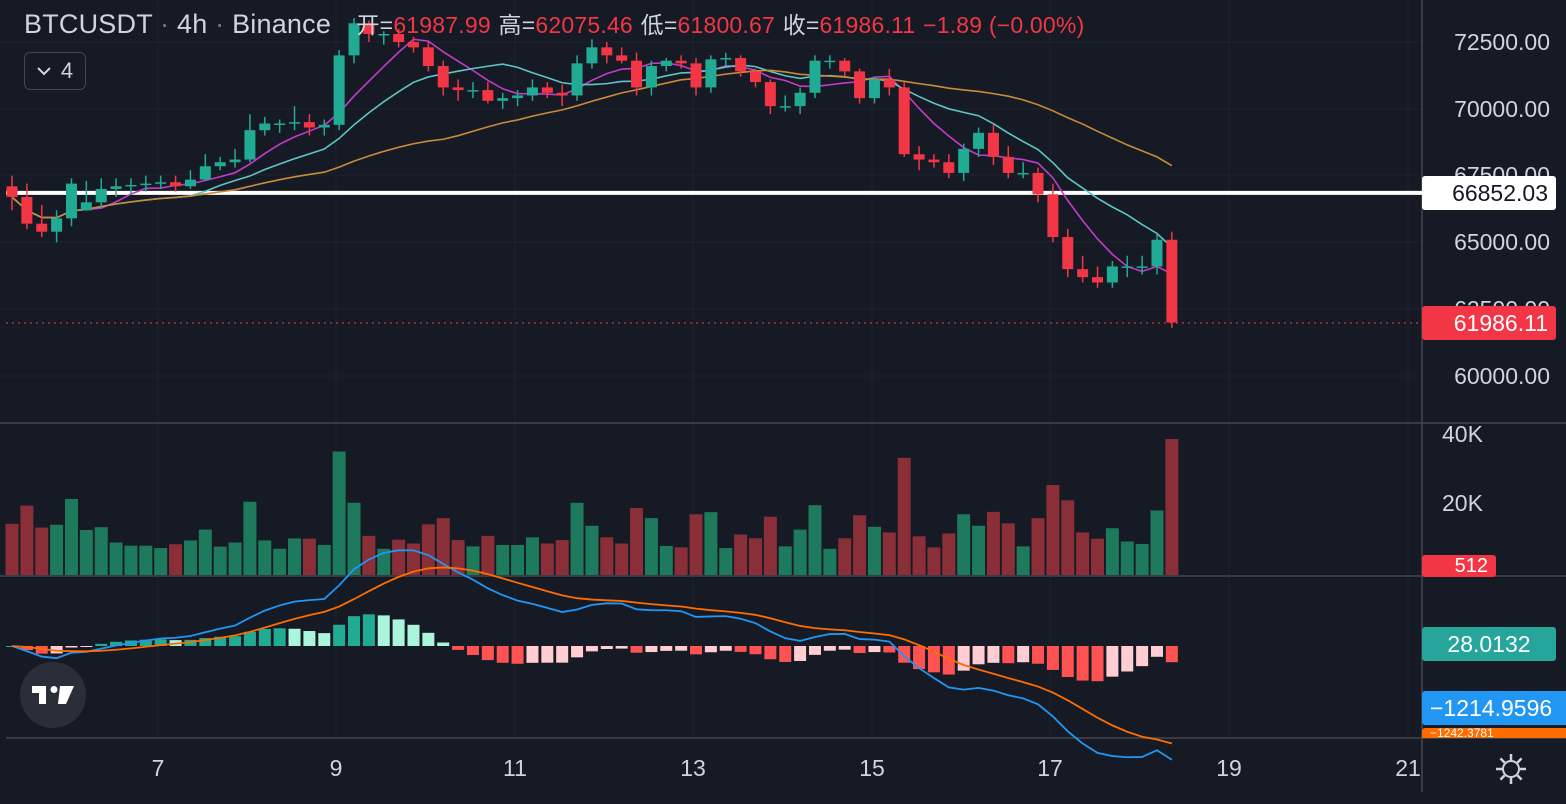  I want to click on symbol-name: BTCUSDT, so click(88, 24).